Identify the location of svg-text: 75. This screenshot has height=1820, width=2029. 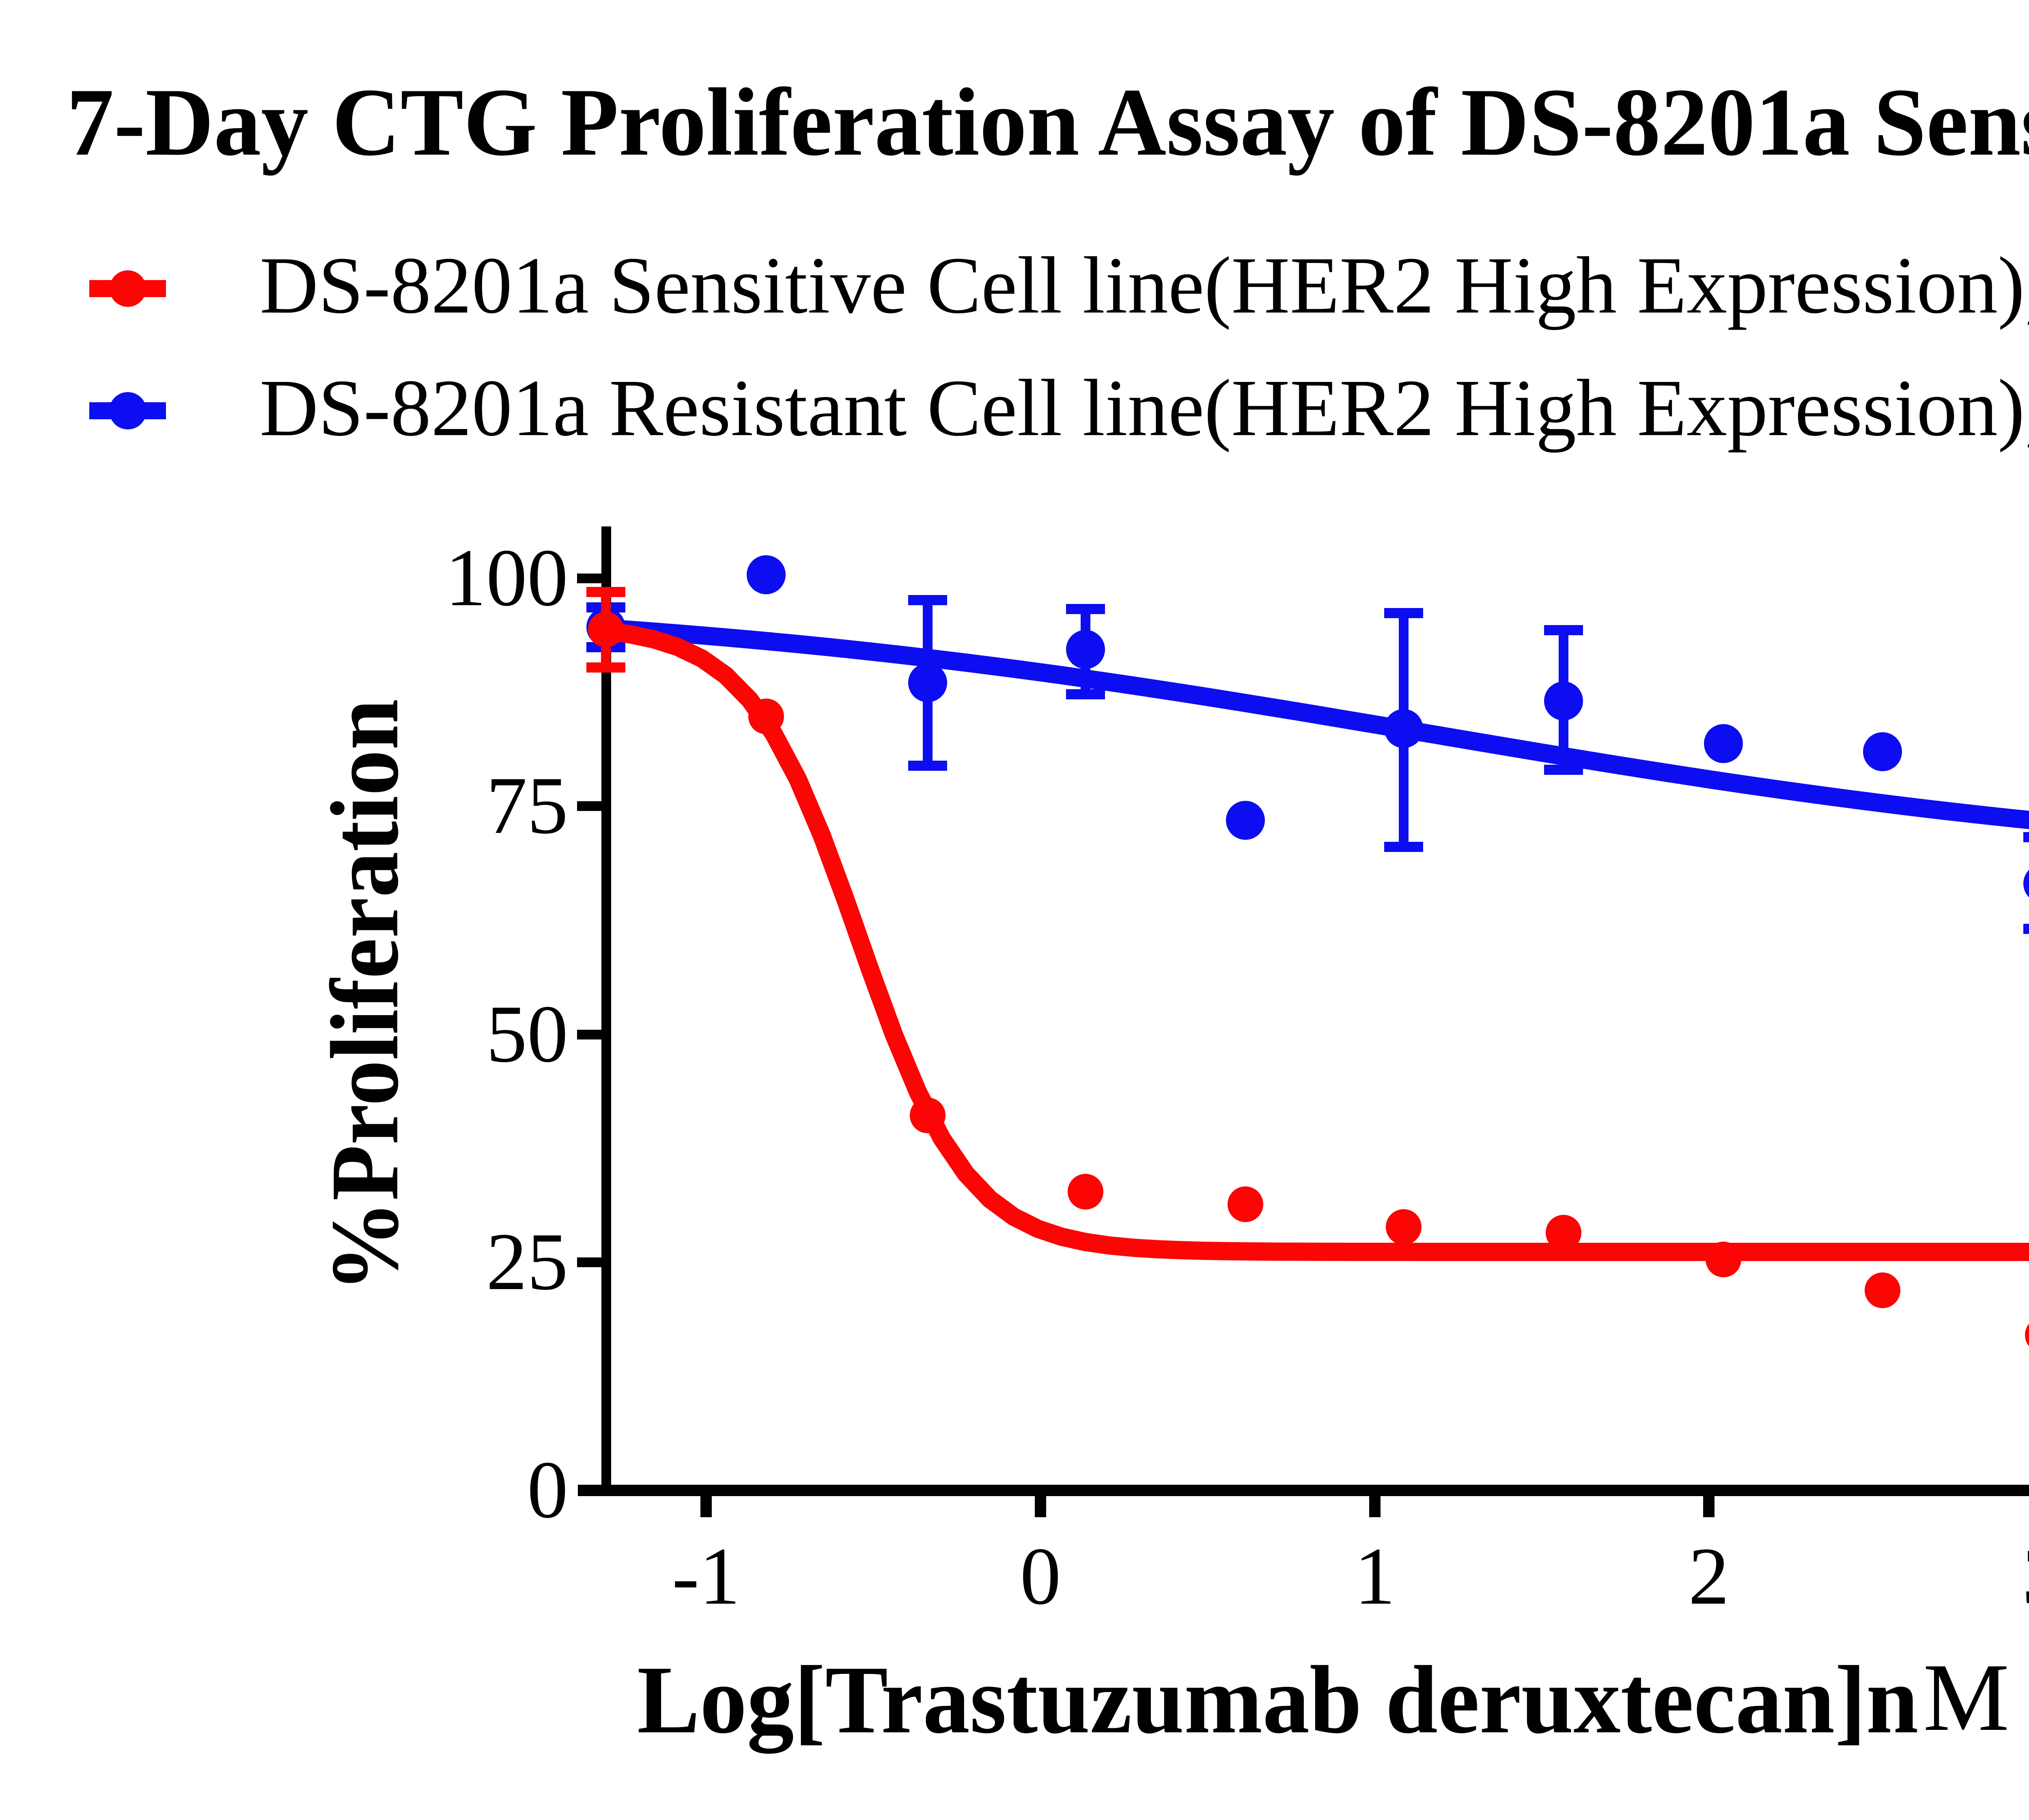
(527, 805).